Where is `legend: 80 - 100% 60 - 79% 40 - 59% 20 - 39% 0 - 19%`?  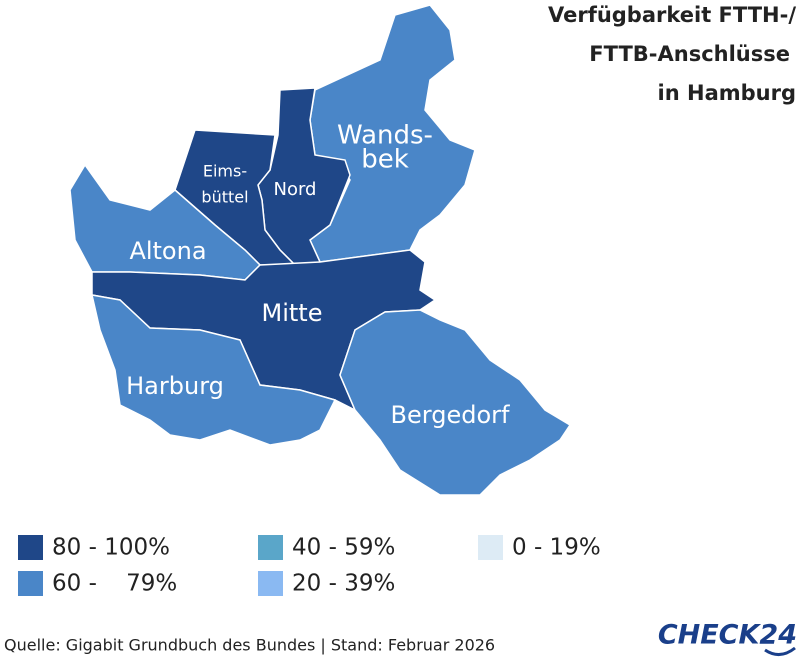
legend: 80 - 100% 60 - 79% 40 - 59% 20 - 39% 0 - 19% is located at coordinates (309, 566).